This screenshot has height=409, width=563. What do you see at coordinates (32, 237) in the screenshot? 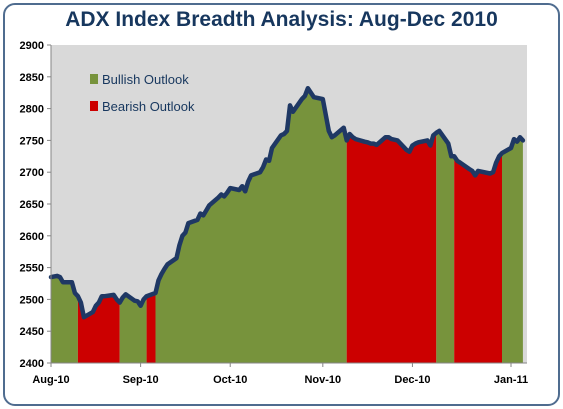
I see `y-tick-label: 2600` at bounding box center [32, 237].